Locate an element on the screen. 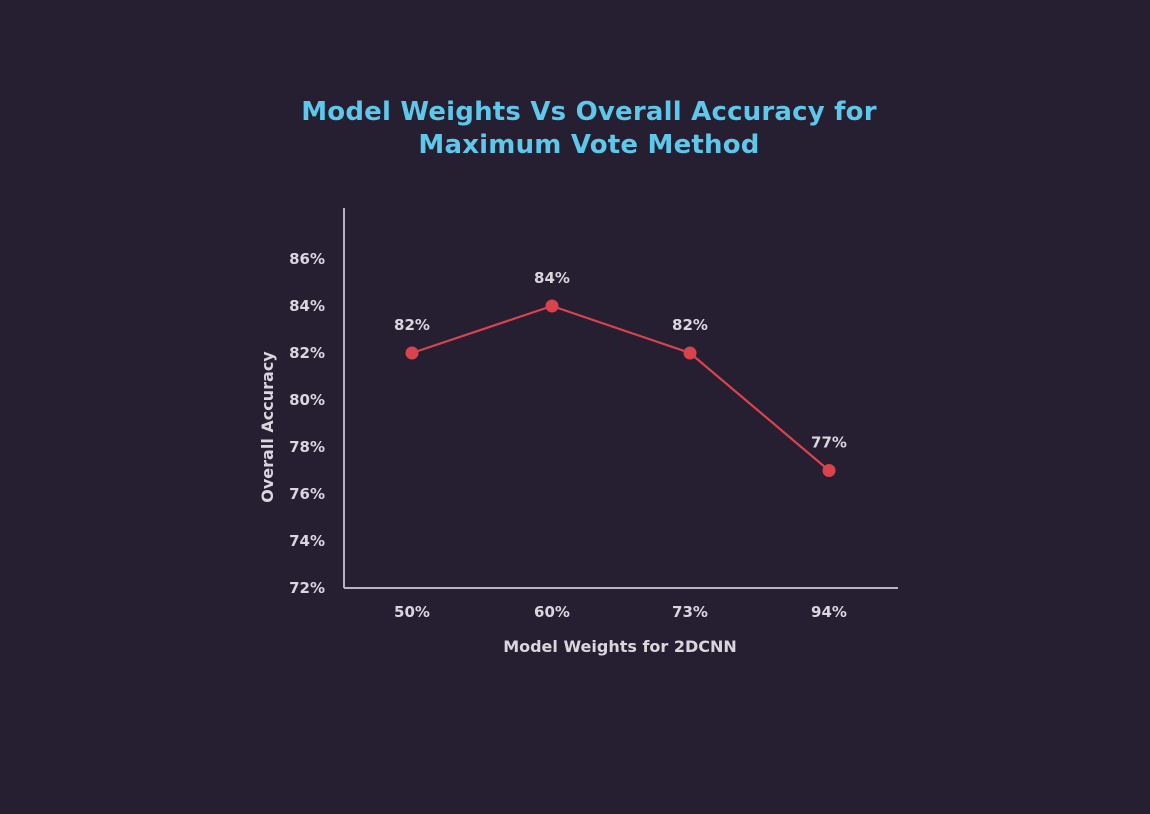  x-axis-label: Model Weights for 2DCNN is located at coordinates (620, 646).